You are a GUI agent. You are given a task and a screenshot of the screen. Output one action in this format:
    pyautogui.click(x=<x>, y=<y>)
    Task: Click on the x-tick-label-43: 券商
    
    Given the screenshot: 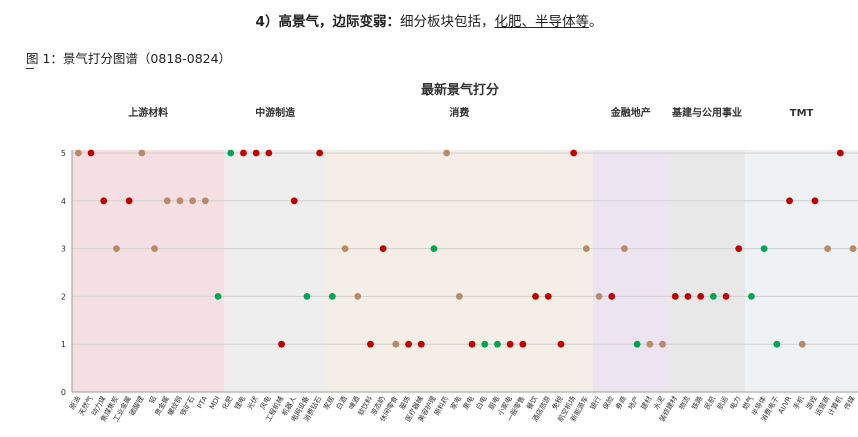 What is the action you would take?
    pyautogui.click(x=620, y=403)
    